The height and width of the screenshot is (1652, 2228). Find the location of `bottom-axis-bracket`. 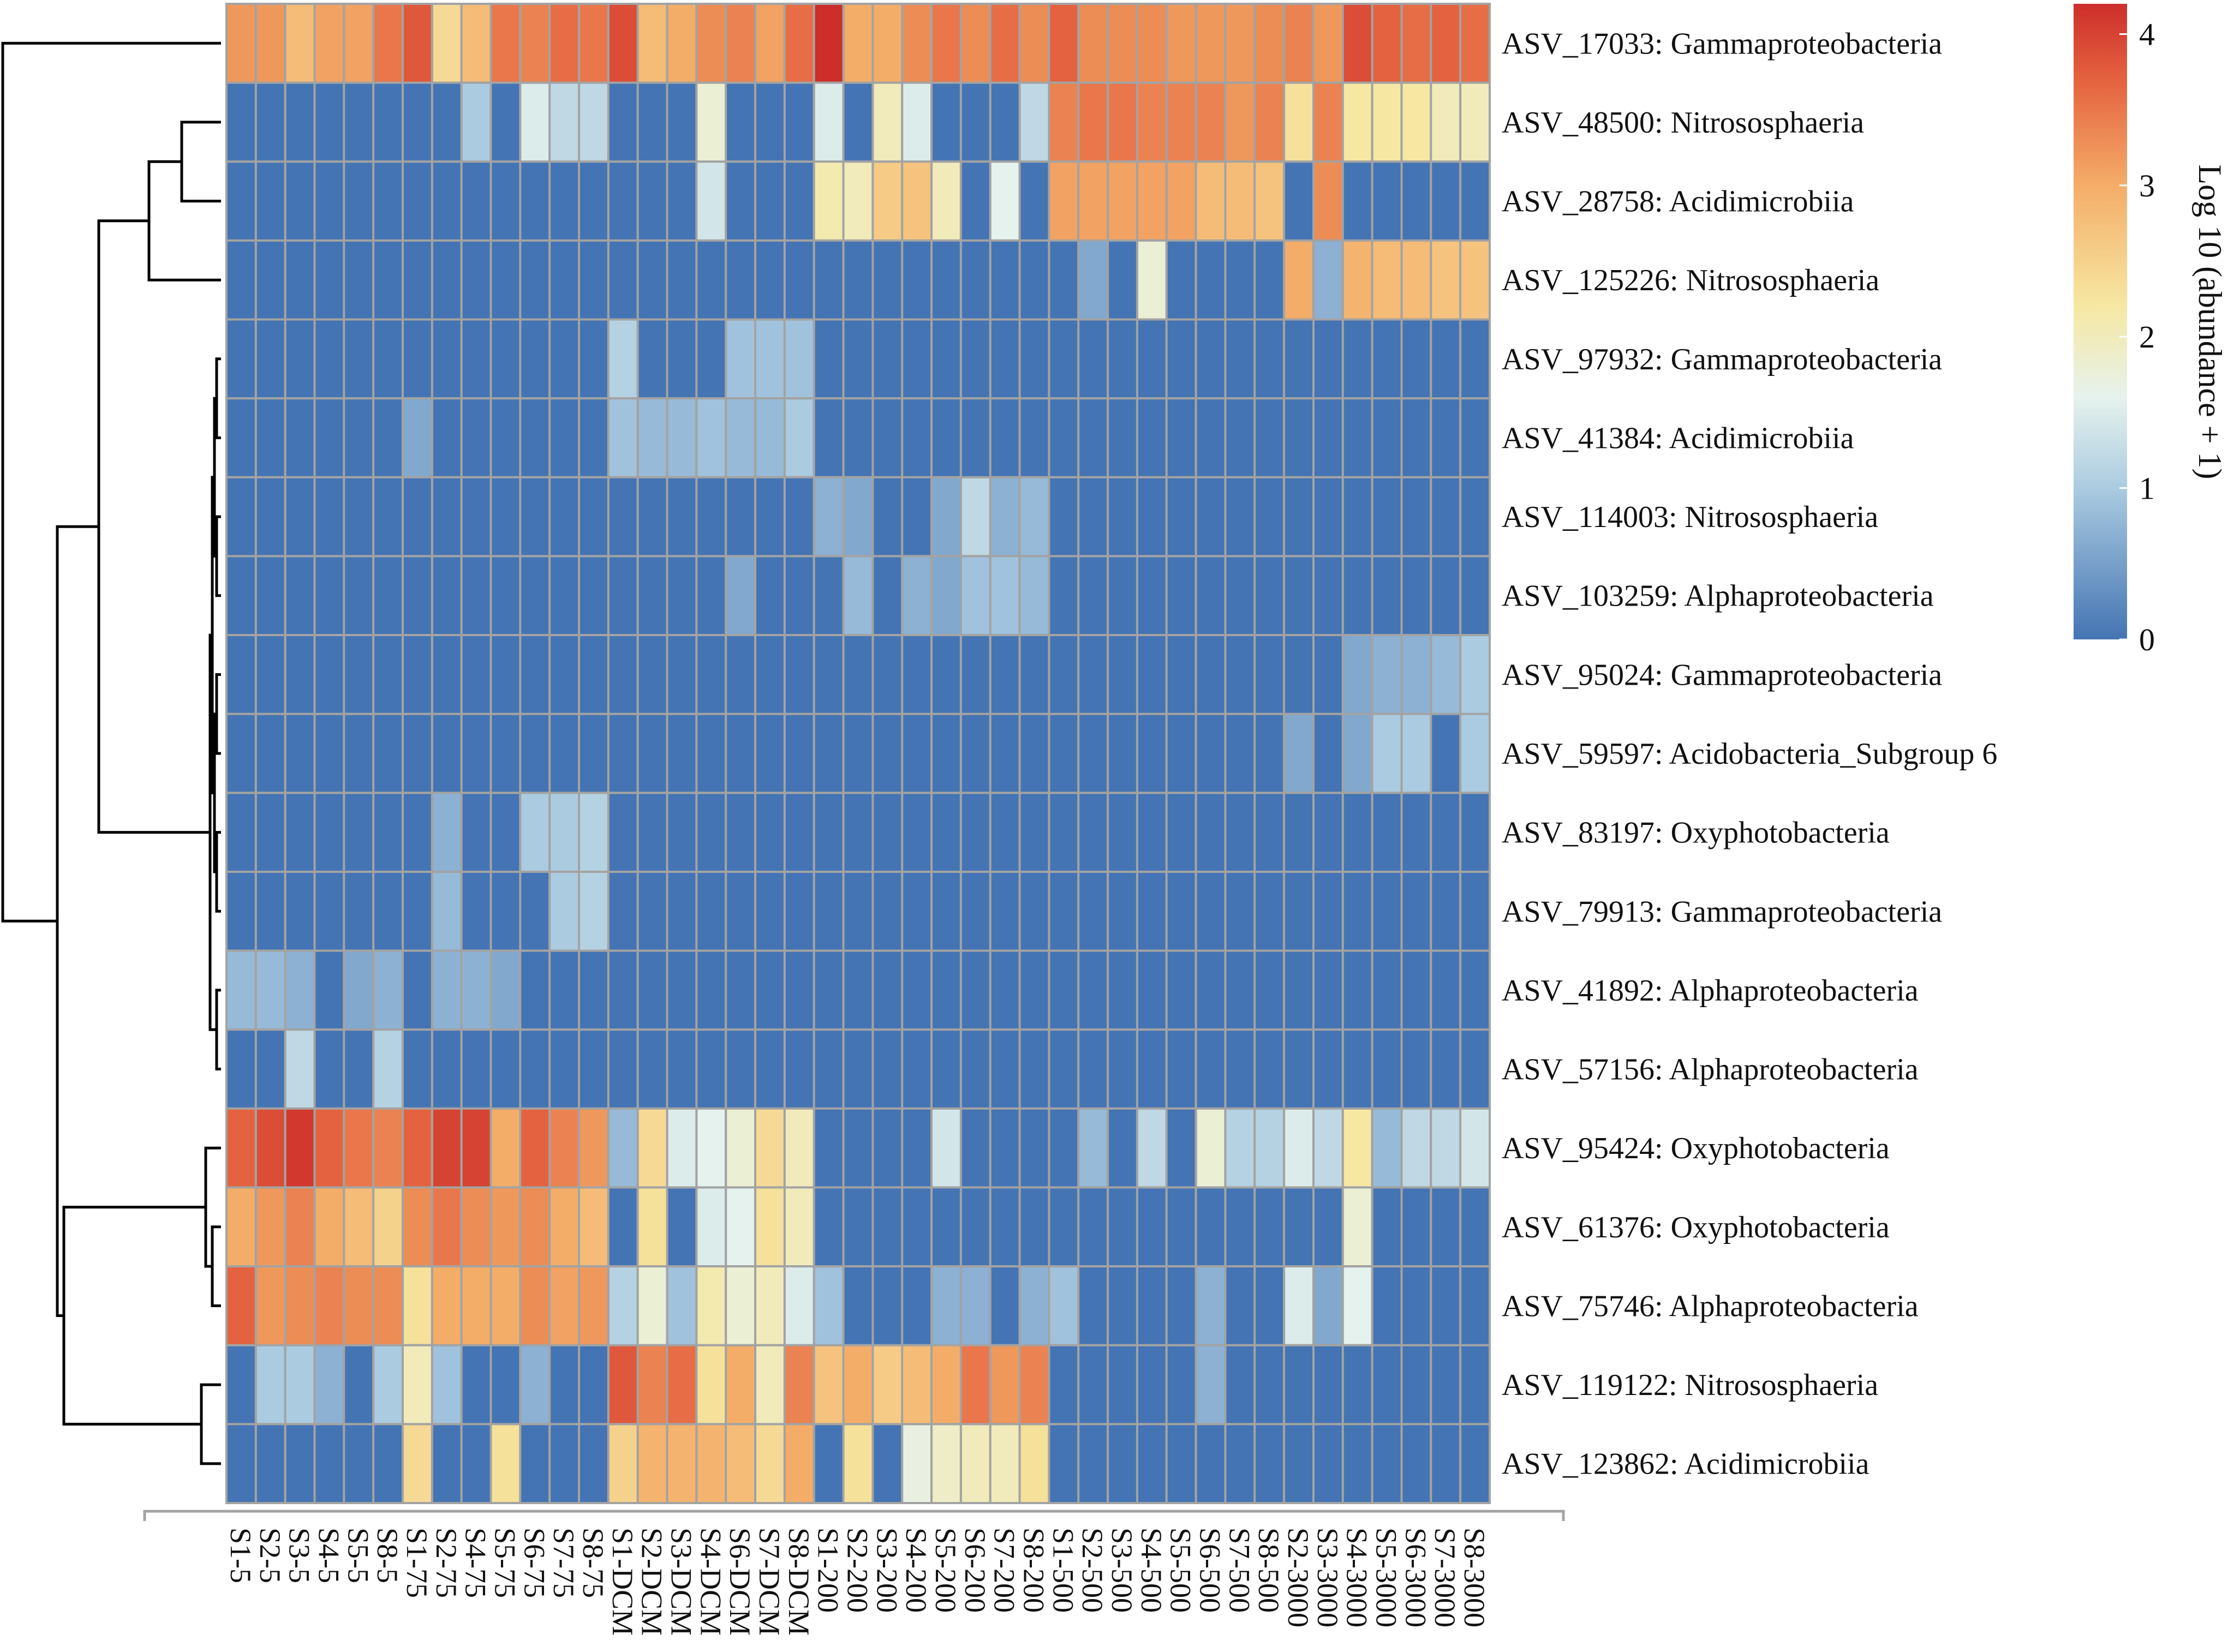

bottom-axis-bracket is located at coordinates (854, 1515).